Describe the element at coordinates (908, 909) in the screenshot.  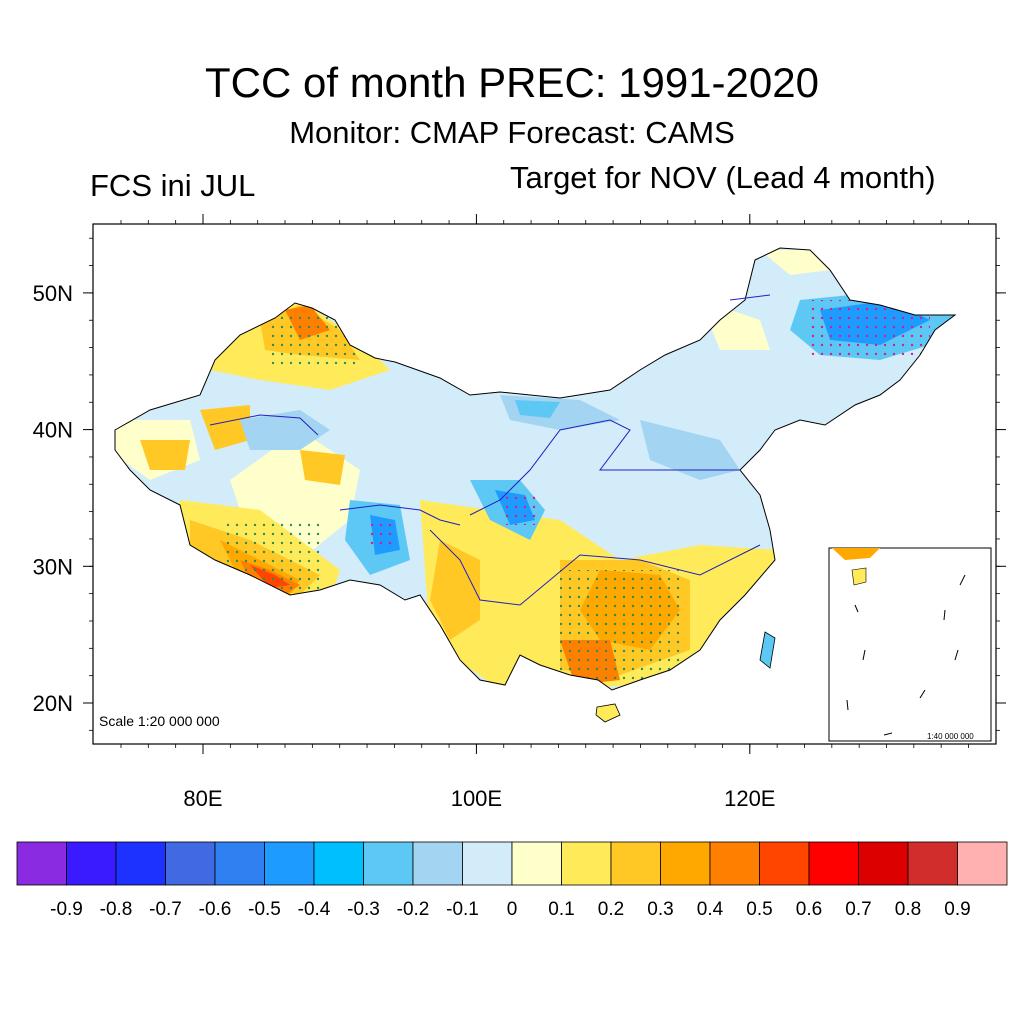
I see `colorbar-label: 0.8` at that location.